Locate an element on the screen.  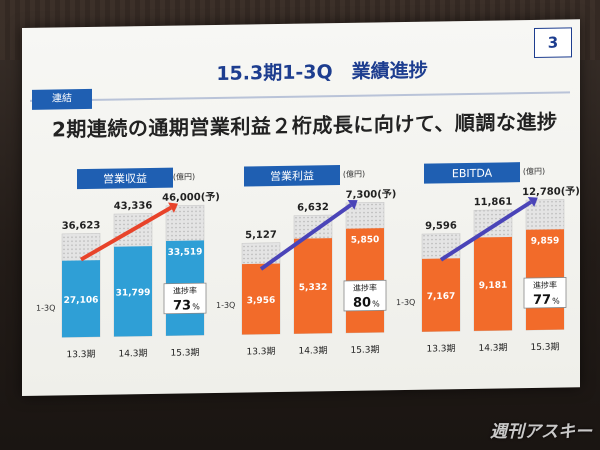
progress-value: 80 is located at coordinates (362, 303).